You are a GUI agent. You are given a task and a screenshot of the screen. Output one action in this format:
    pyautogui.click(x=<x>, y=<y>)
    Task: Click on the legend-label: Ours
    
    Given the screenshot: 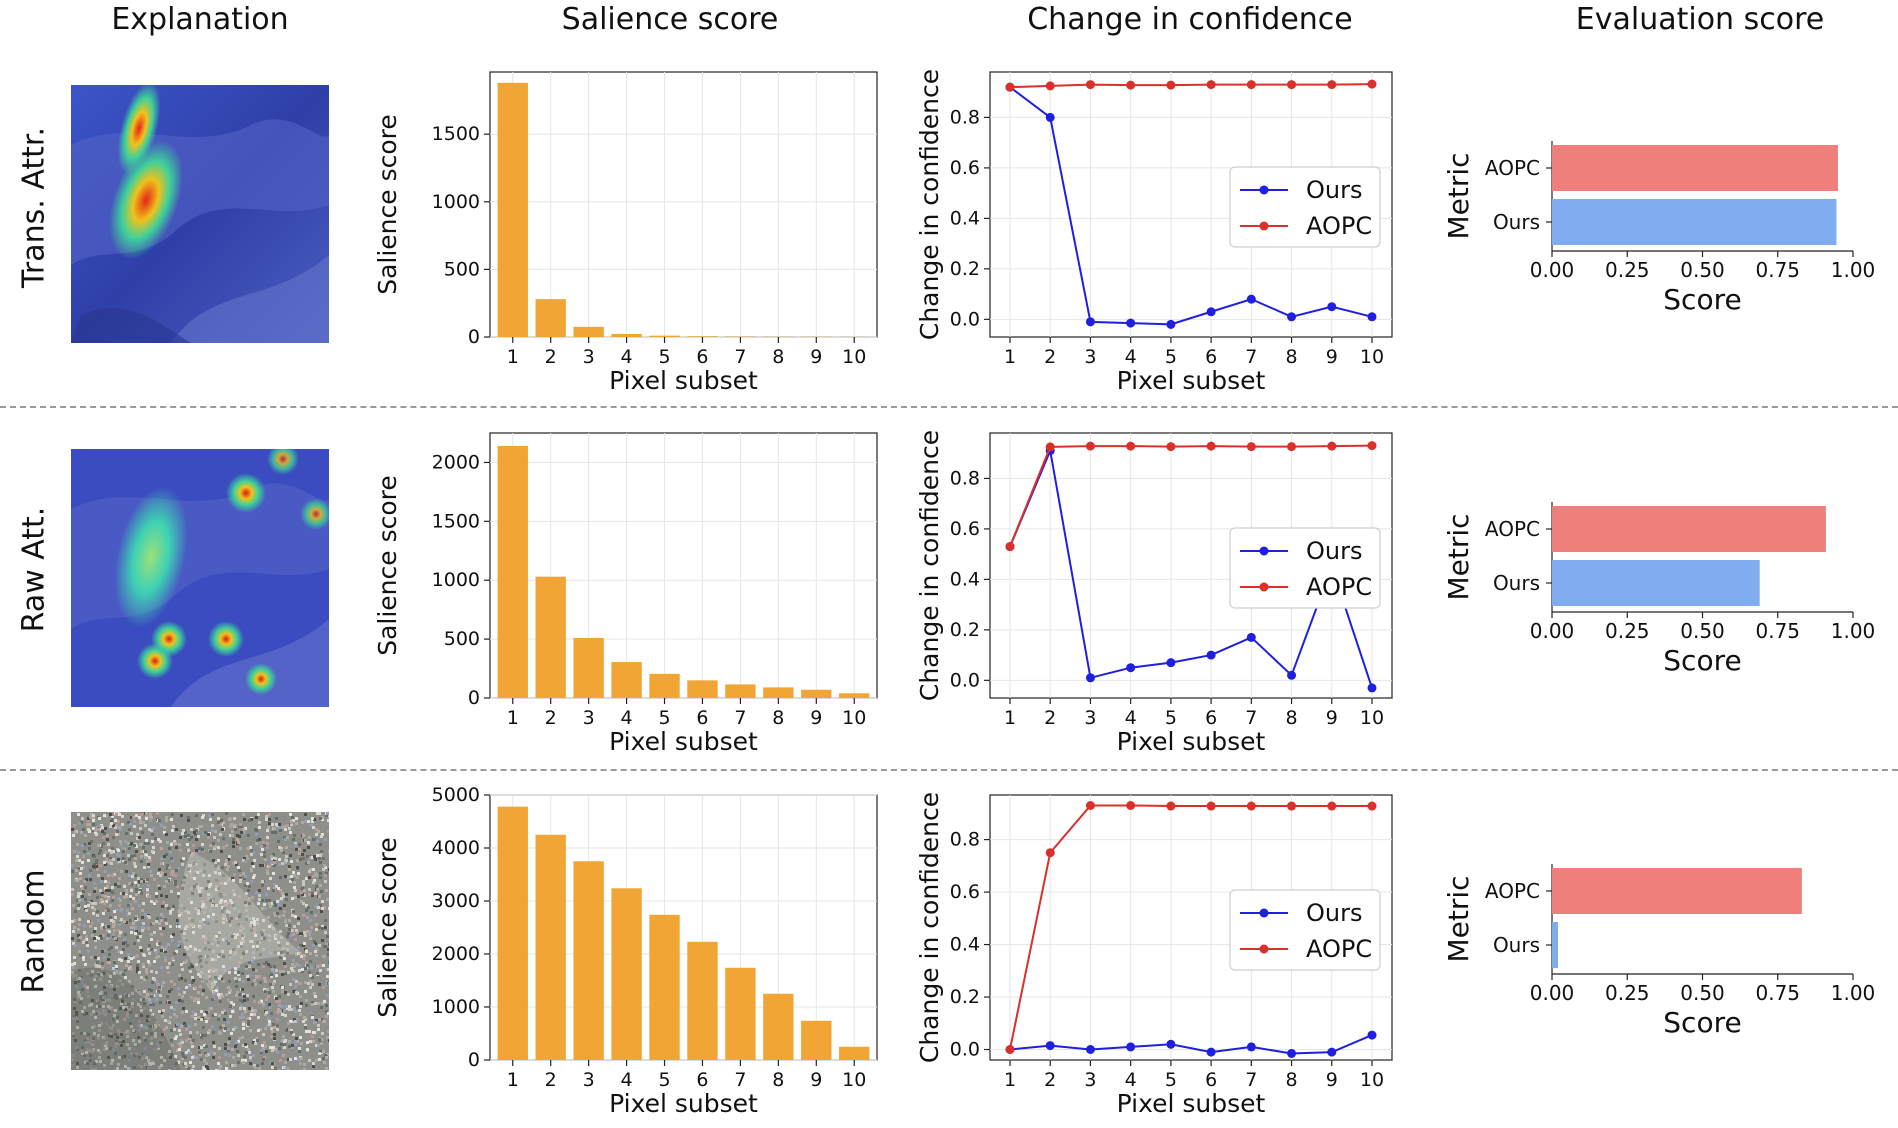 What is the action you would take?
    pyautogui.click(x=1334, y=551)
    